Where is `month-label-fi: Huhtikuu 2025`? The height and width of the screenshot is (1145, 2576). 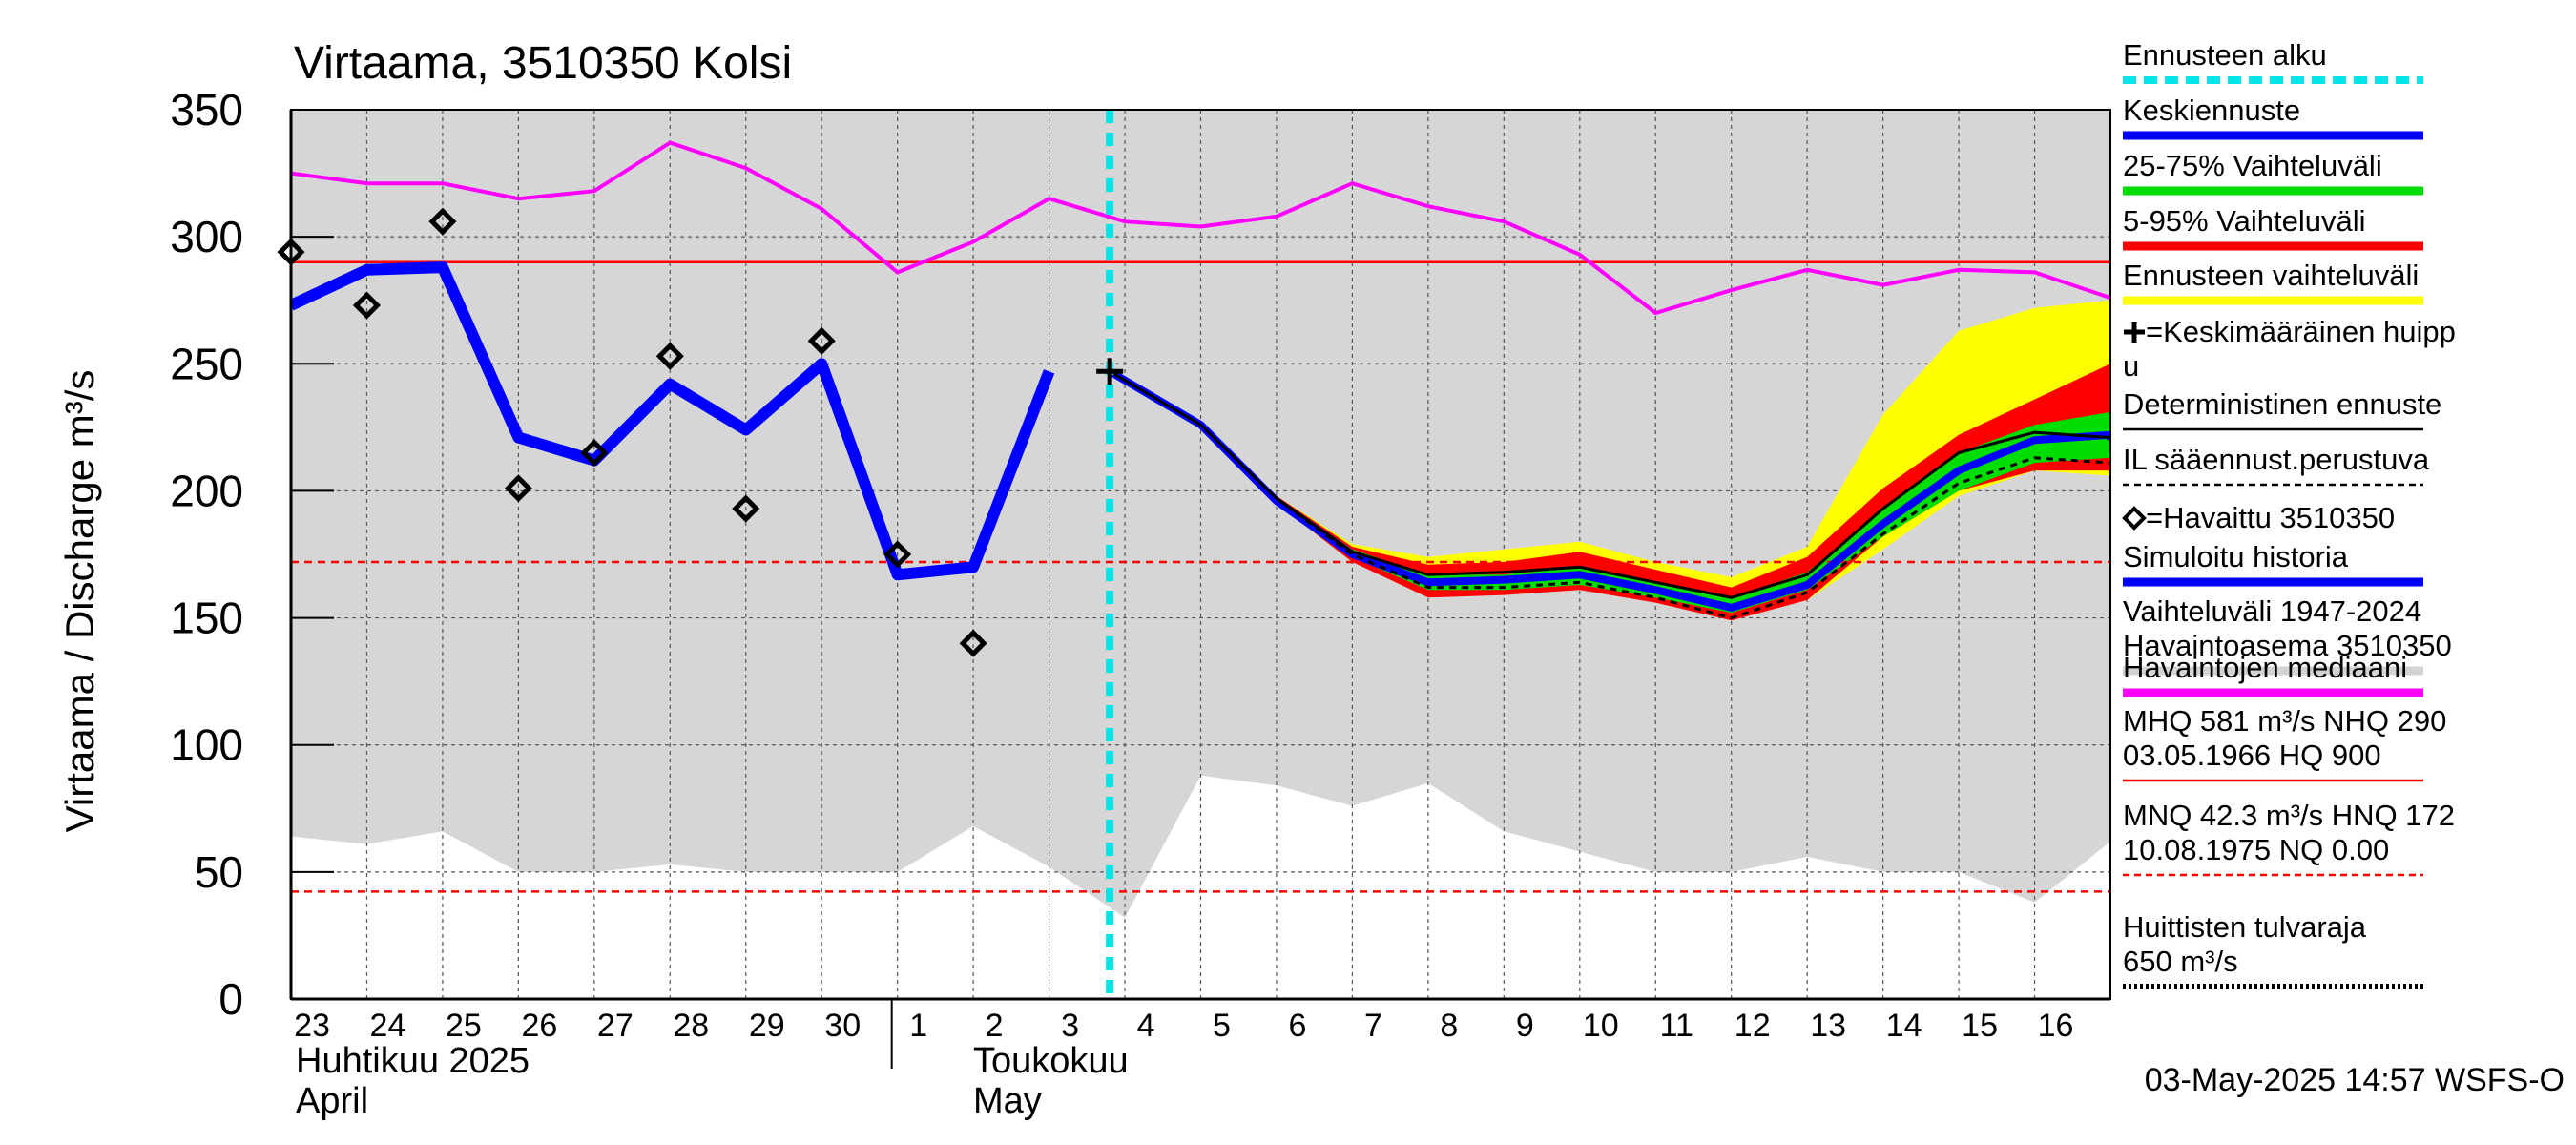
month-label-fi: Huhtikuu 2025 is located at coordinates (413, 1061).